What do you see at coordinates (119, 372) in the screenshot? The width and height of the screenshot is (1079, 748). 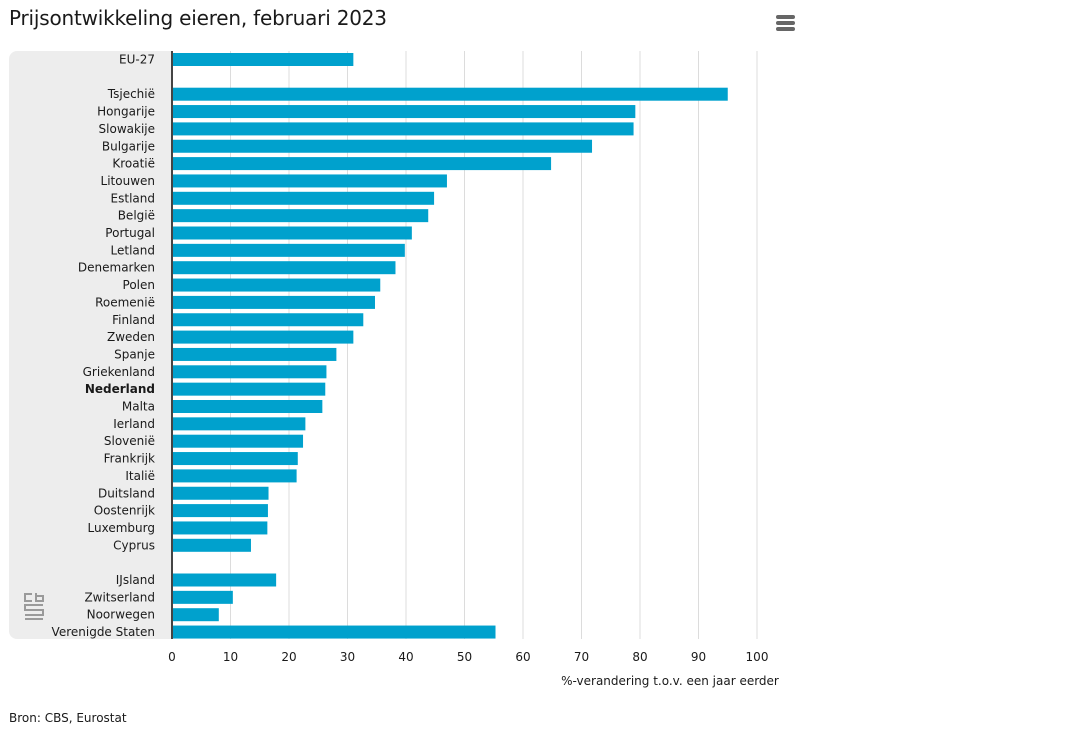 I see `category-label: Griekenland` at bounding box center [119, 372].